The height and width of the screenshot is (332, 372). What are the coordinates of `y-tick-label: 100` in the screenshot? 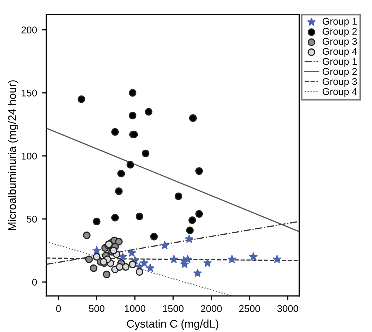 It's located at (30, 156).